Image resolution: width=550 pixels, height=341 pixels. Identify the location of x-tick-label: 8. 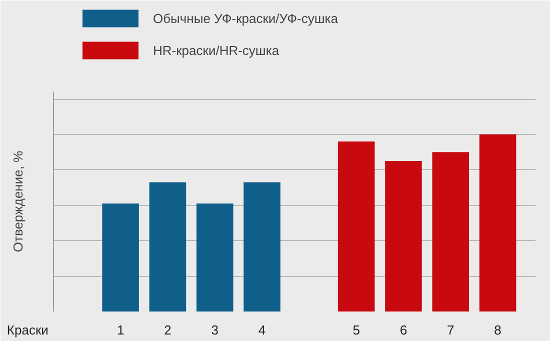
(498, 330).